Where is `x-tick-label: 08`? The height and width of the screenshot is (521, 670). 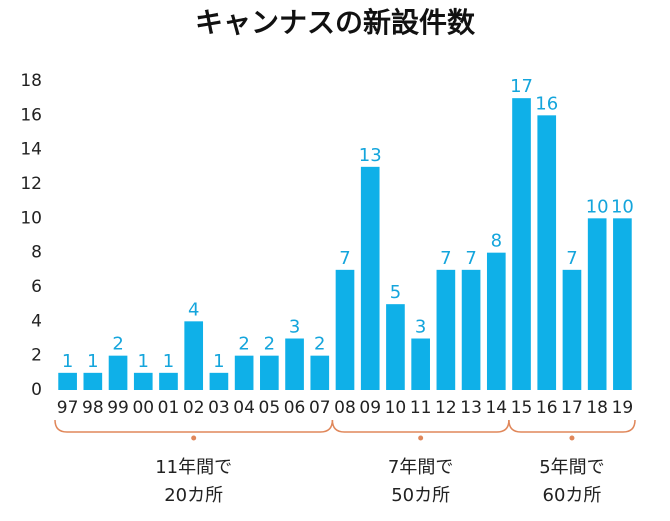 x-tick-label: 08 is located at coordinates (345, 408).